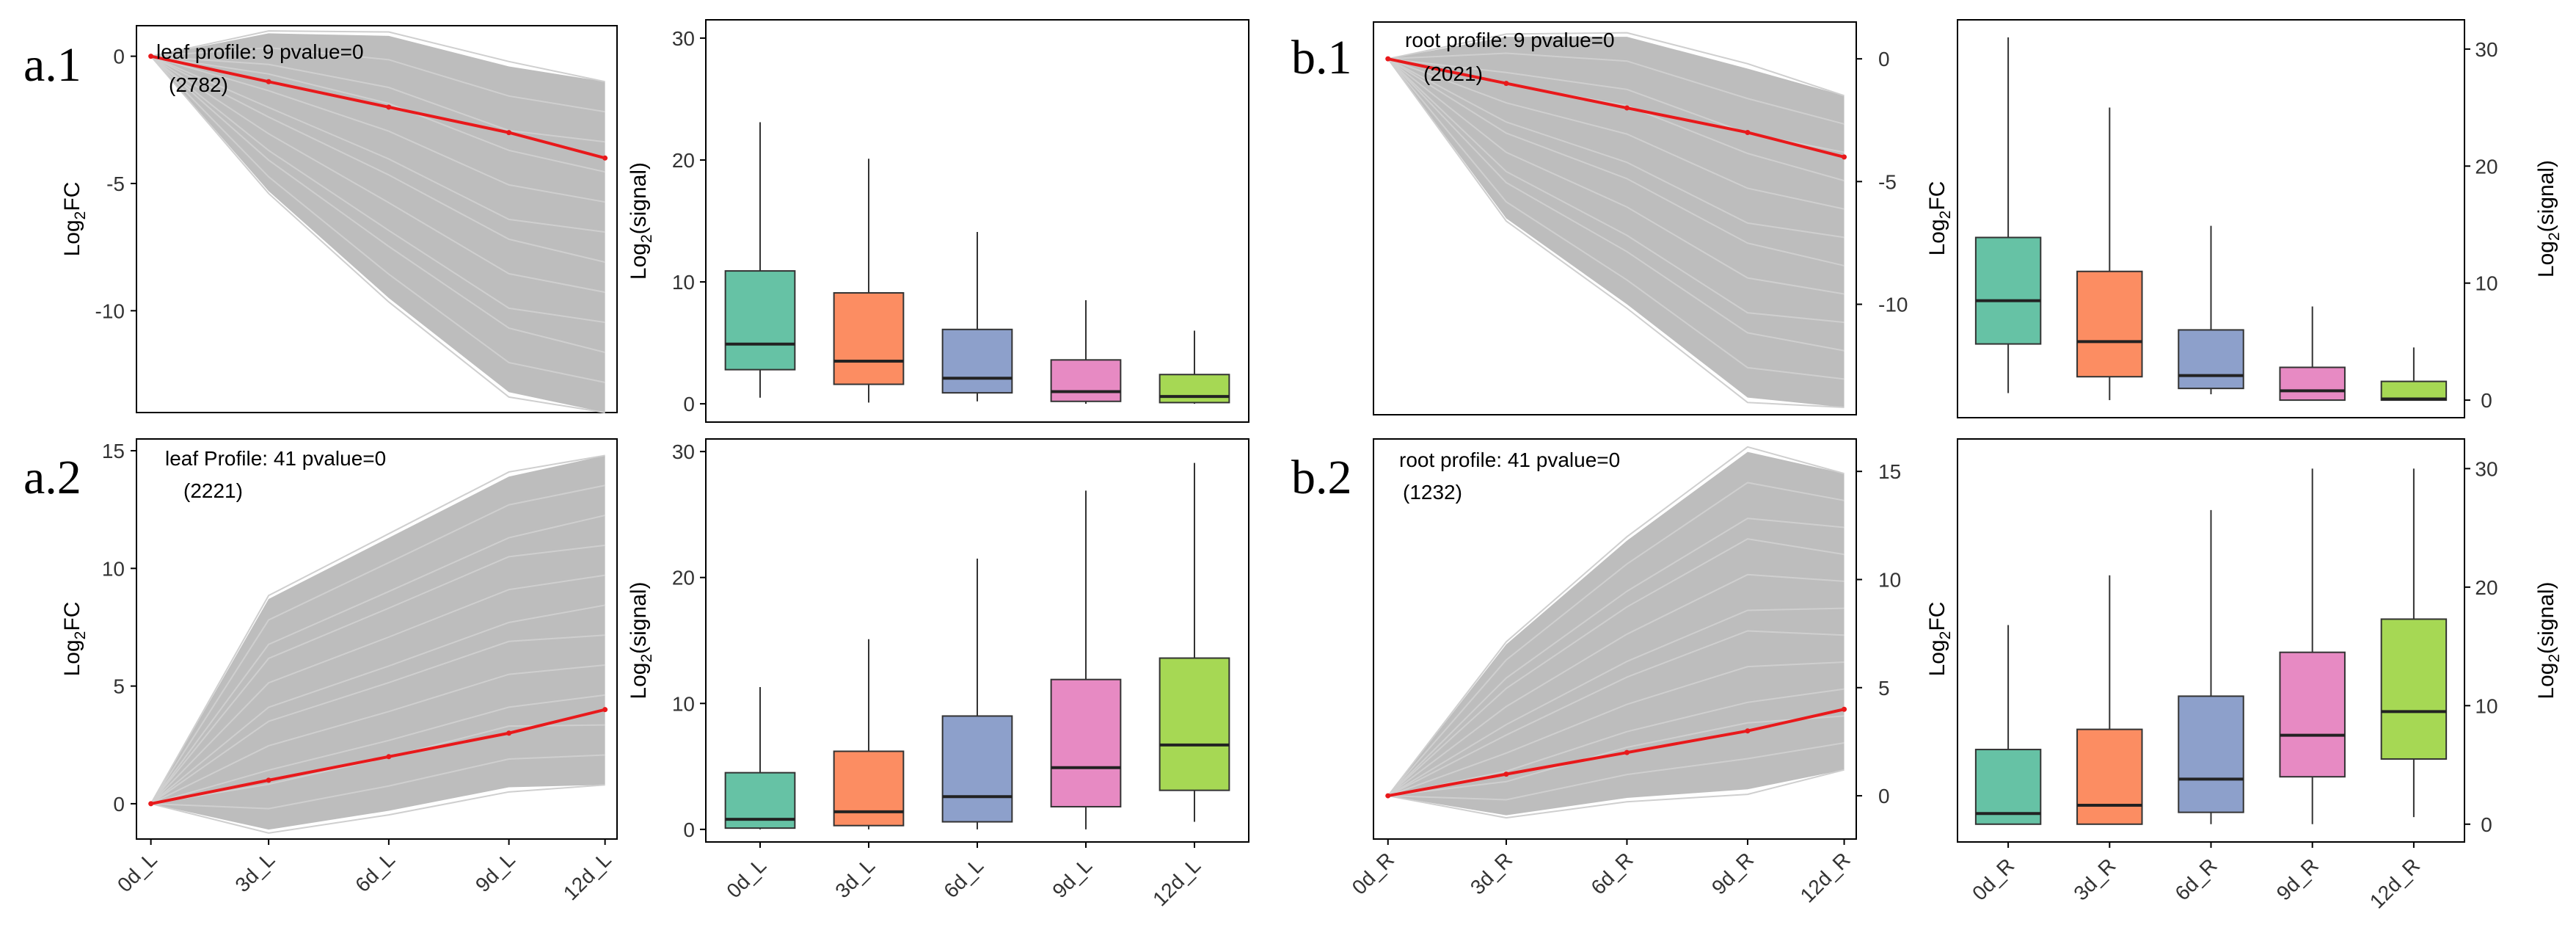  What do you see at coordinates (116, 184) in the screenshot?
I see `a1-profile-ytick-label: -5` at bounding box center [116, 184].